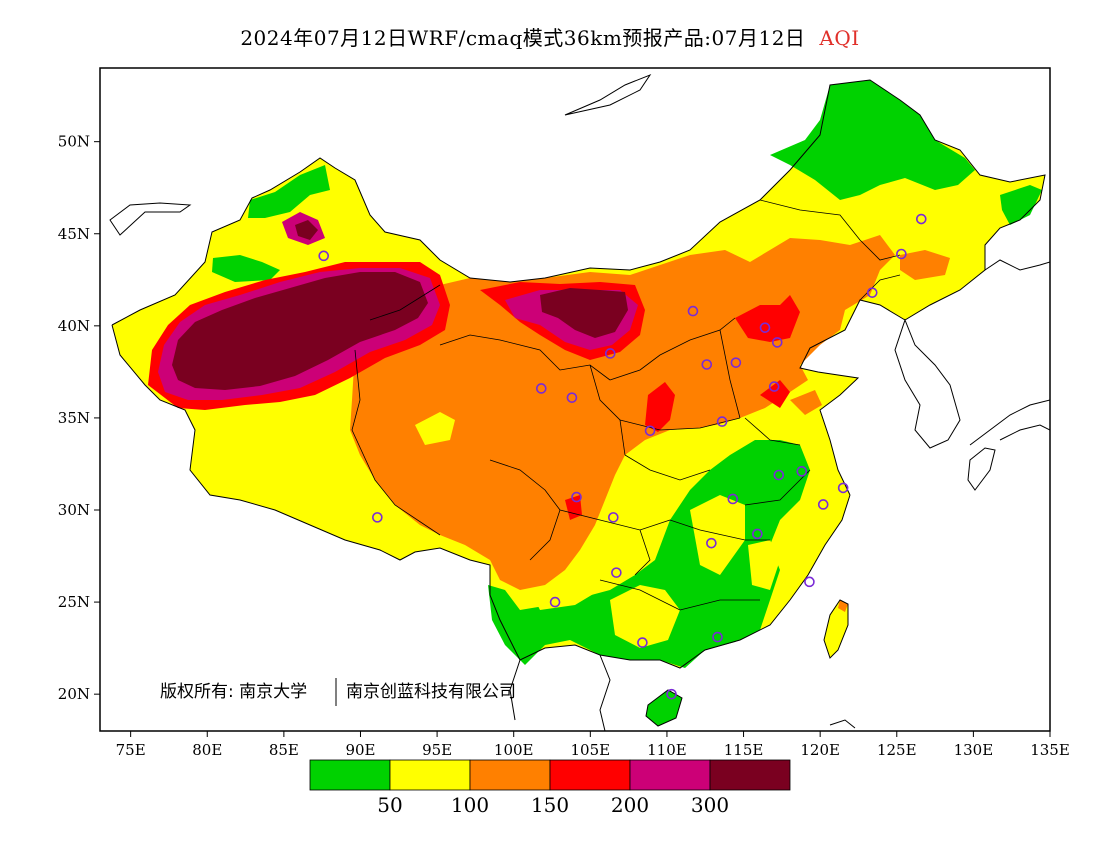 The width and height of the screenshot is (1100, 850). What do you see at coordinates (1050, 750) in the screenshot?
I see `lon-tick-label: 135E` at bounding box center [1050, 750].